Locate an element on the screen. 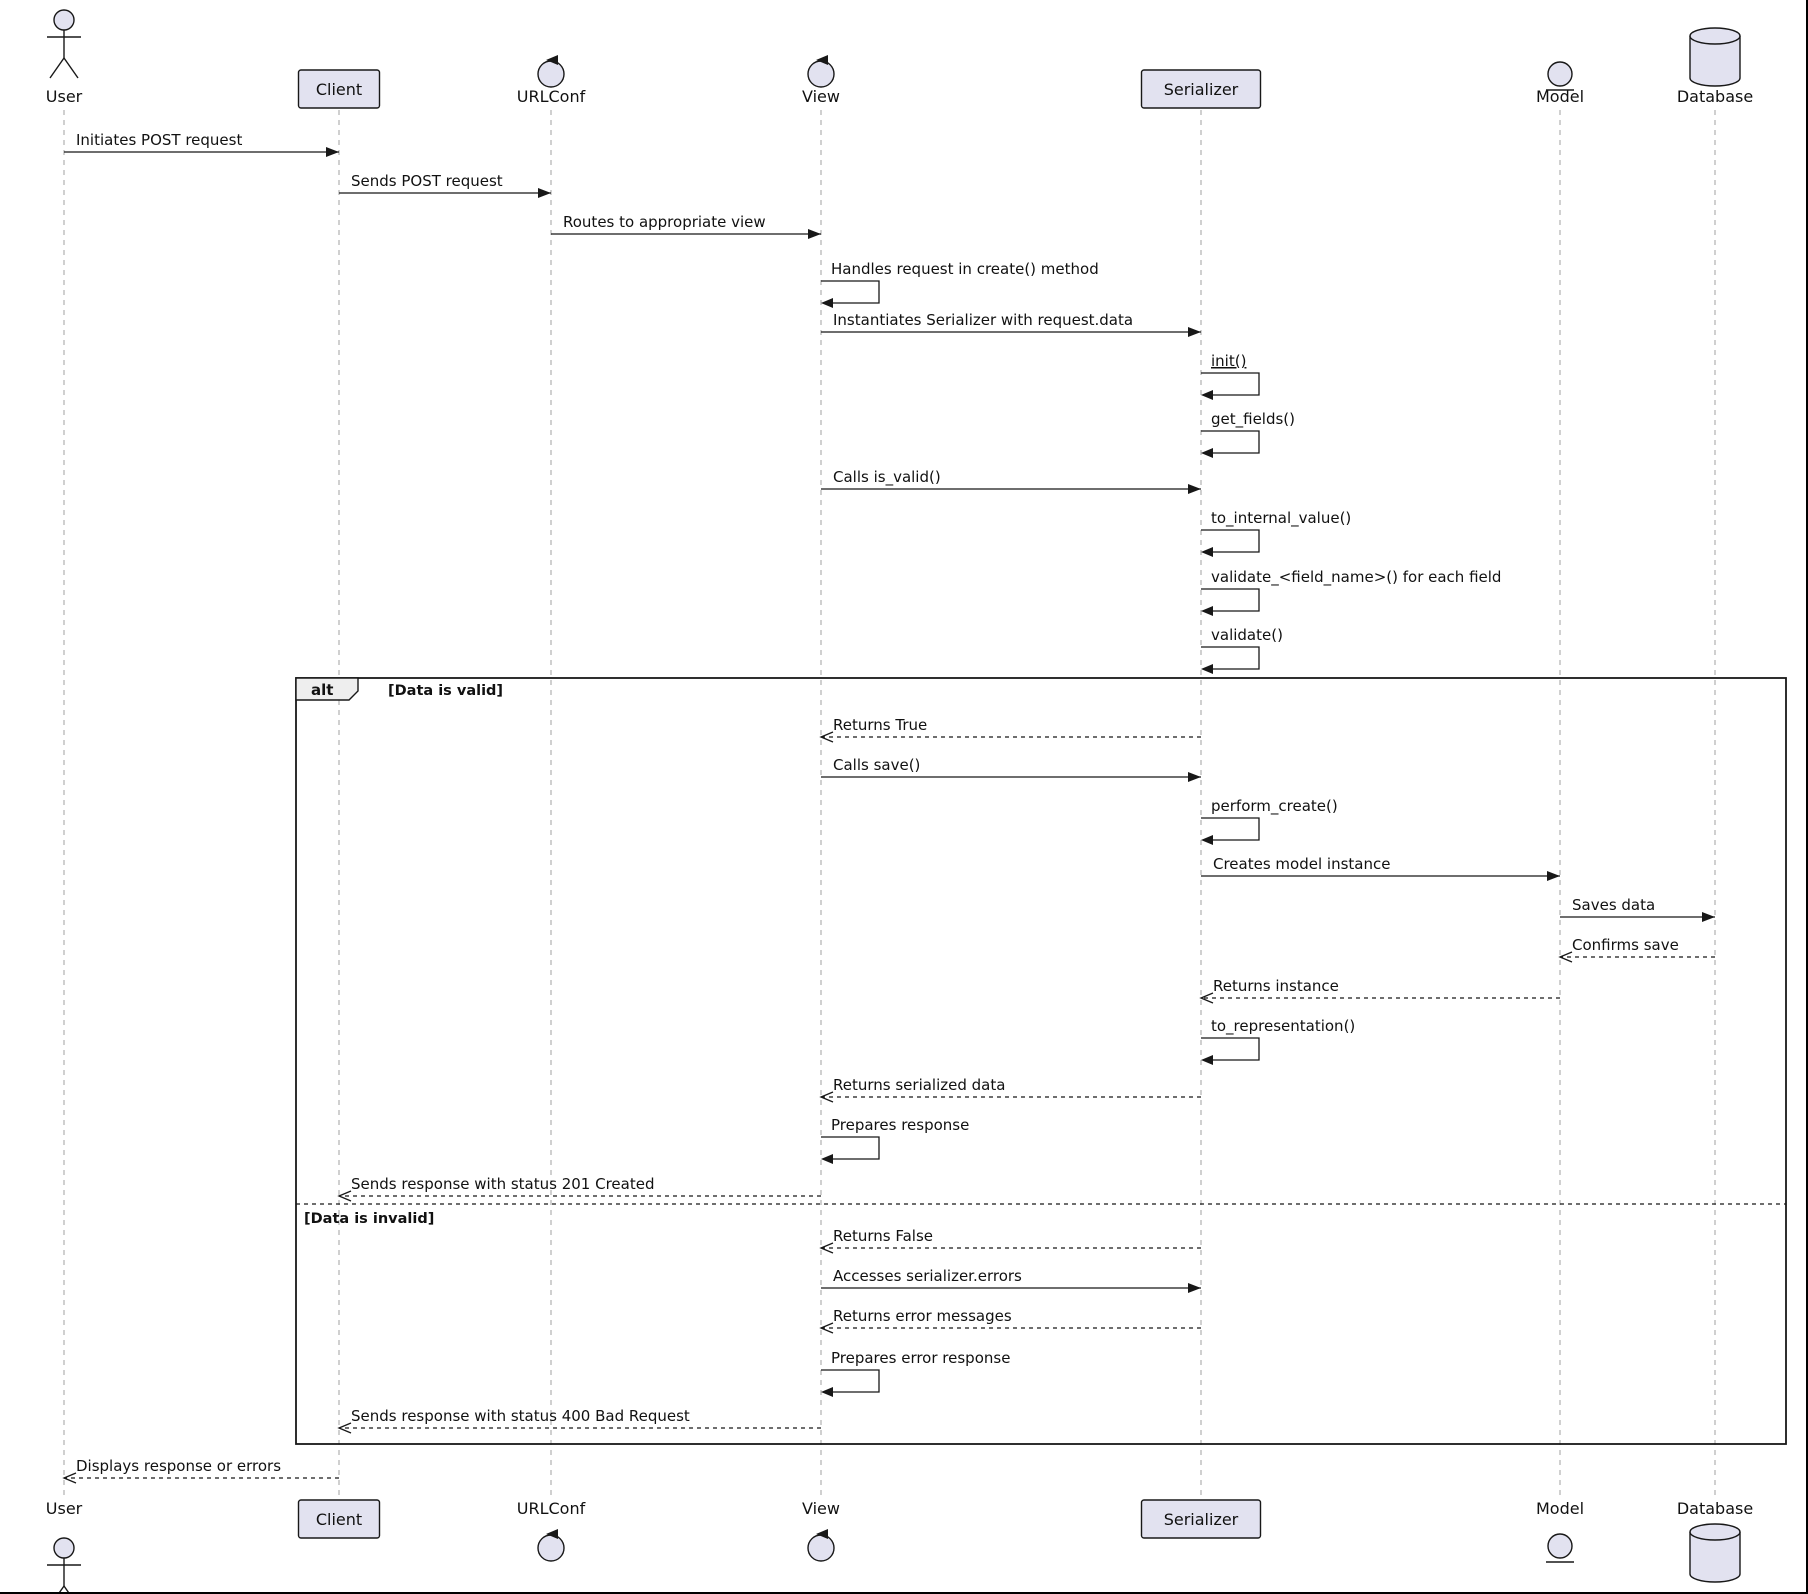 The width and height of the screenshot is (1808, 1594). message-label: Returns serialized data is located at coordinates (919, 1085).